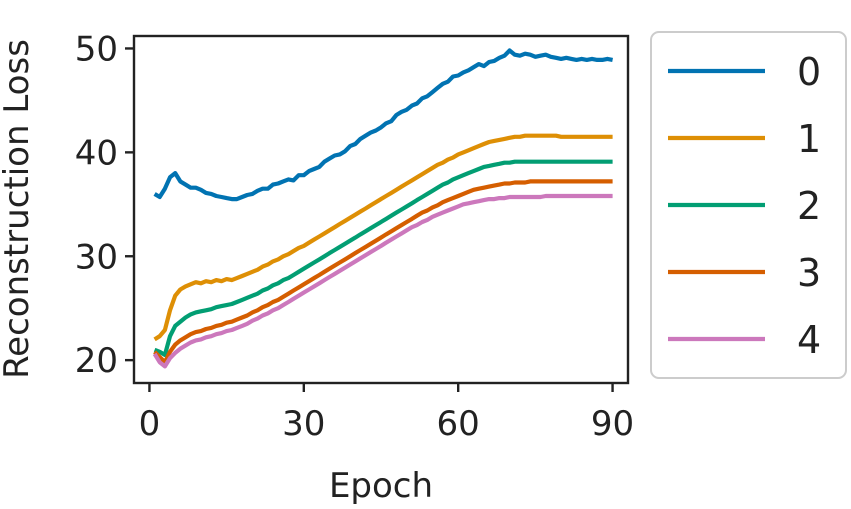  I want to click on y-tick-label: 50, so click(96, 49).